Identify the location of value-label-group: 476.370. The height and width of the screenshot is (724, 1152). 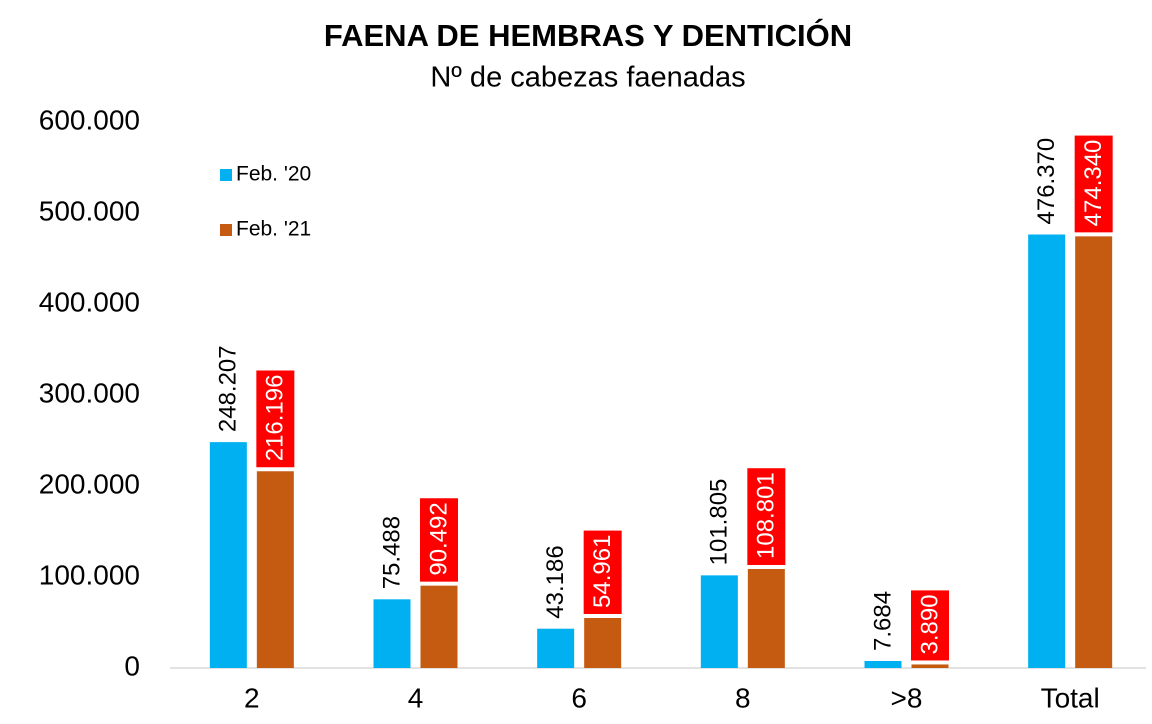
(1046, 181).